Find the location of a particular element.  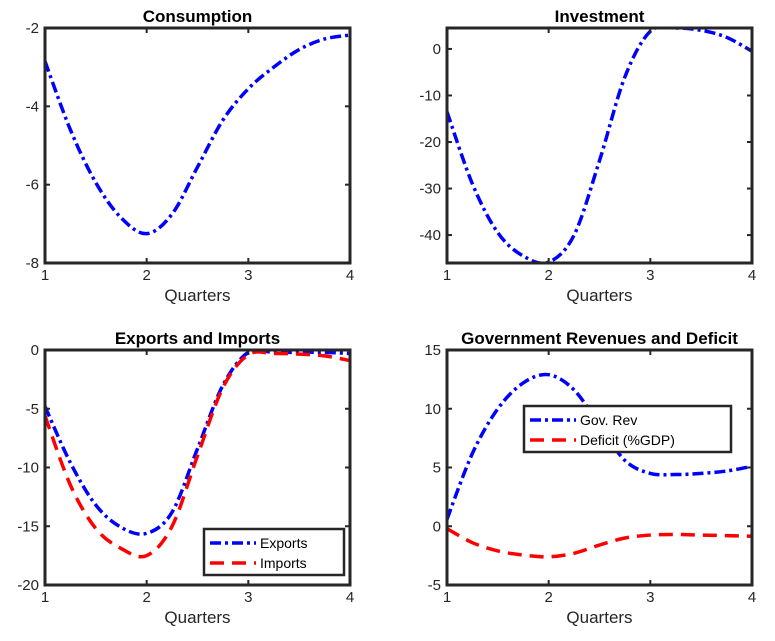

series-line-imports is located at coordinates (197, 454).